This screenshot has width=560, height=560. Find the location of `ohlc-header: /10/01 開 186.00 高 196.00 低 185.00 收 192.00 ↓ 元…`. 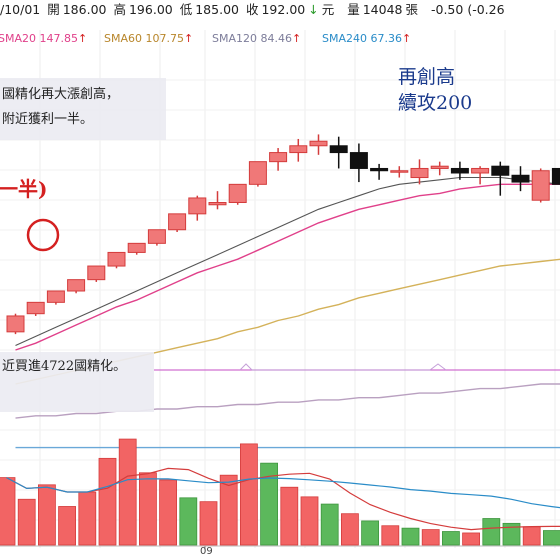

ohlc-header: /10/01 開 186.00 高 196.00 低 185.00 收 192.00 ↓ 元… is located at coordinates (280, 10).